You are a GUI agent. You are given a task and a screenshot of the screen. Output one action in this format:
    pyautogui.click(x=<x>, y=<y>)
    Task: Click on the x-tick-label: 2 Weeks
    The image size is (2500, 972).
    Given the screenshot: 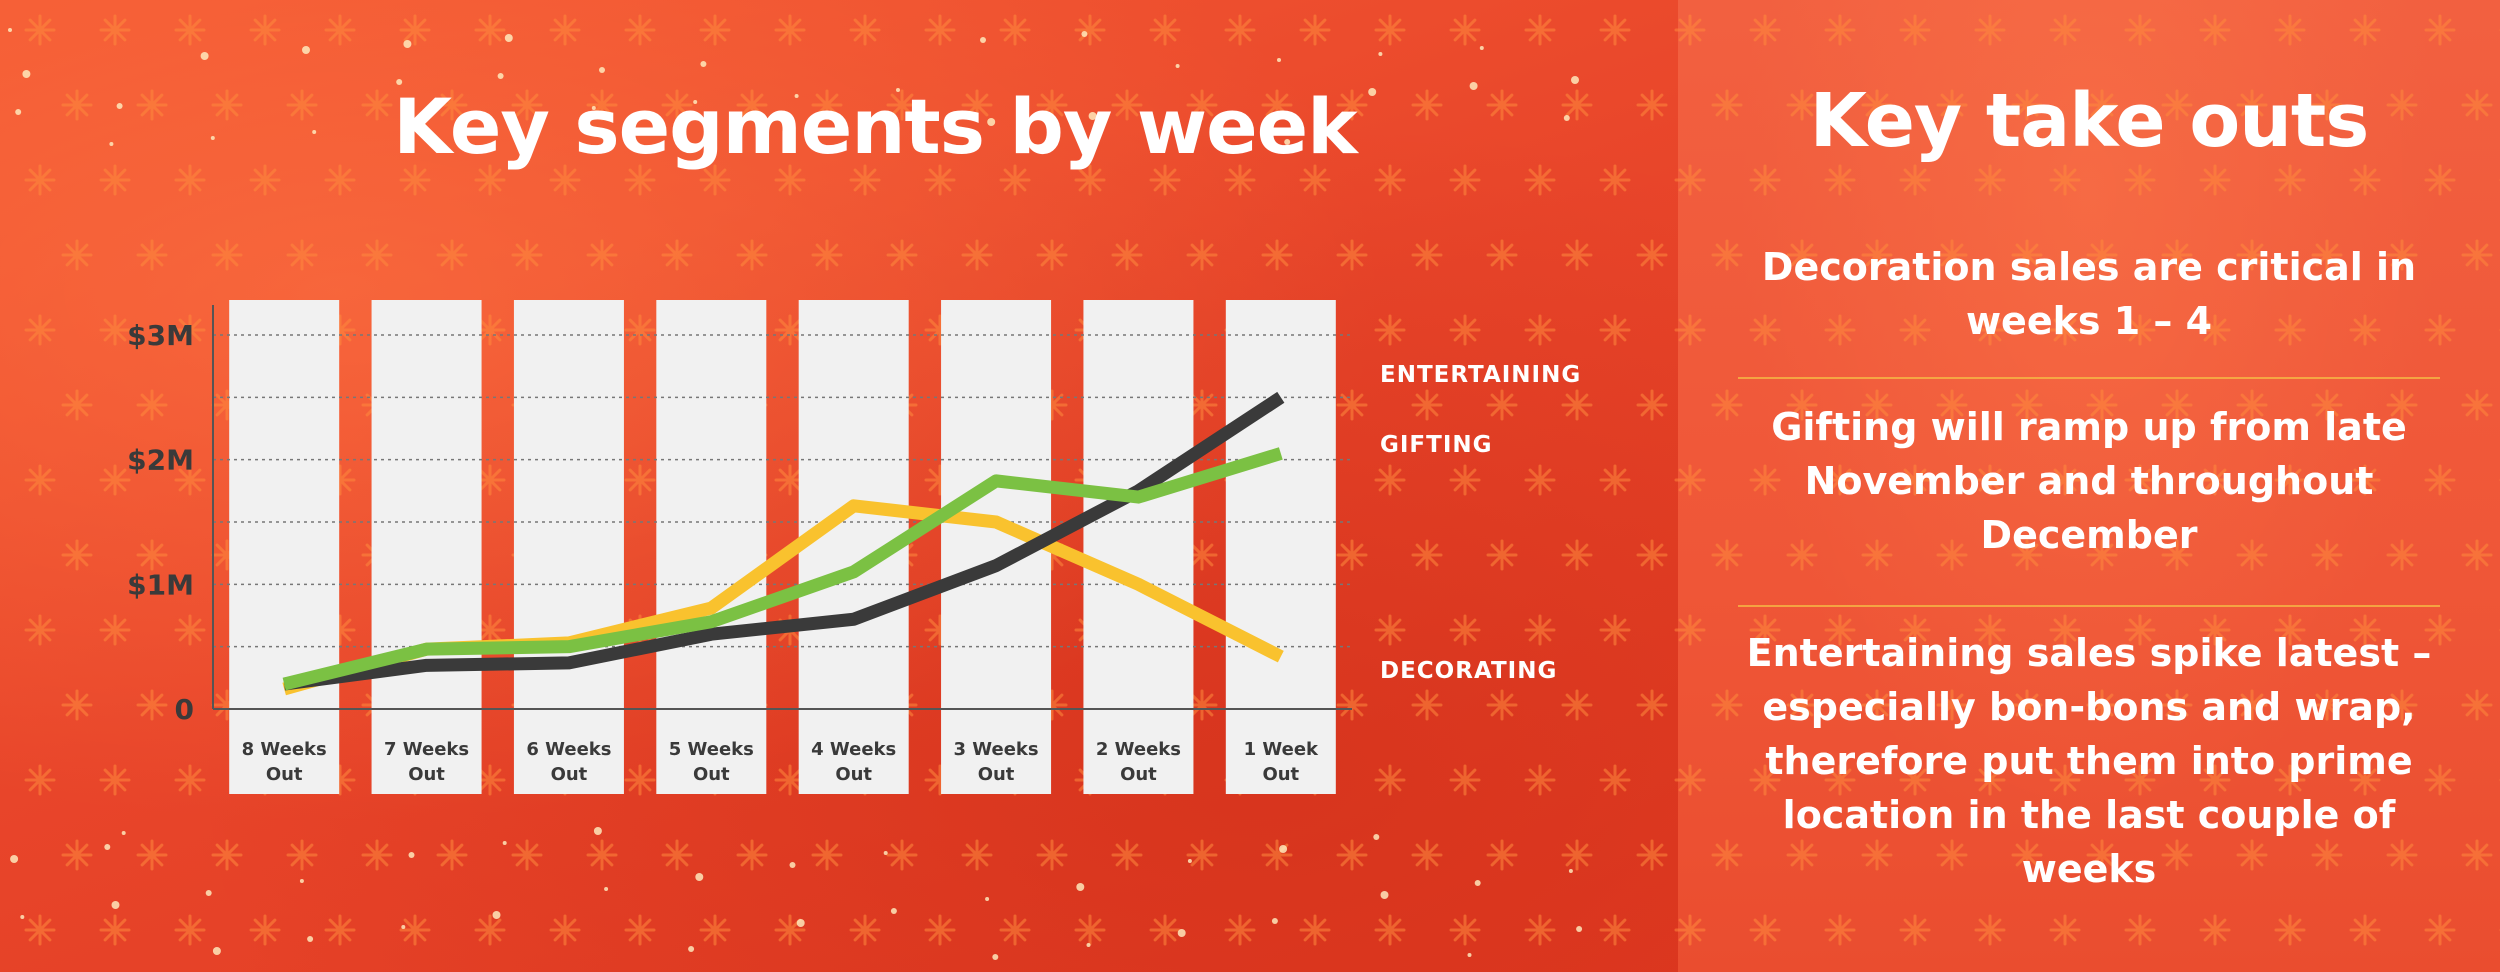 What is the action you would take?
    pyautogui.click(x=1138, y=749)
    